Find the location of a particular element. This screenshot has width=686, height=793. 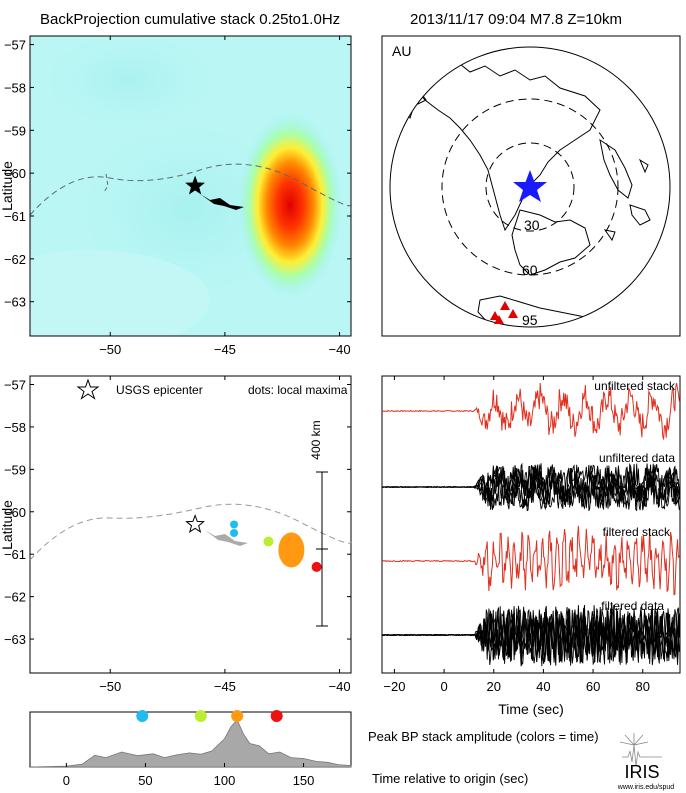

epicenter-star-globe is located at coordinates (530, 186).